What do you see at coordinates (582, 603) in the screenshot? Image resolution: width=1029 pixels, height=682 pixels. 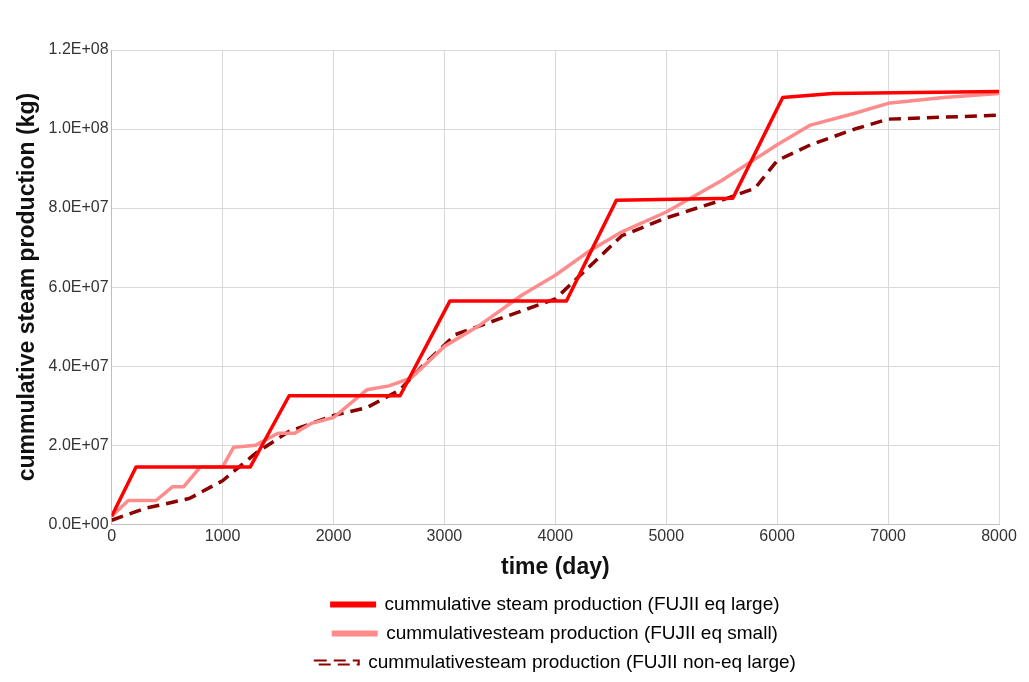 I see `legend-label: cummulative steam production (FUJII eq large)` at bounding box center [582, 603].